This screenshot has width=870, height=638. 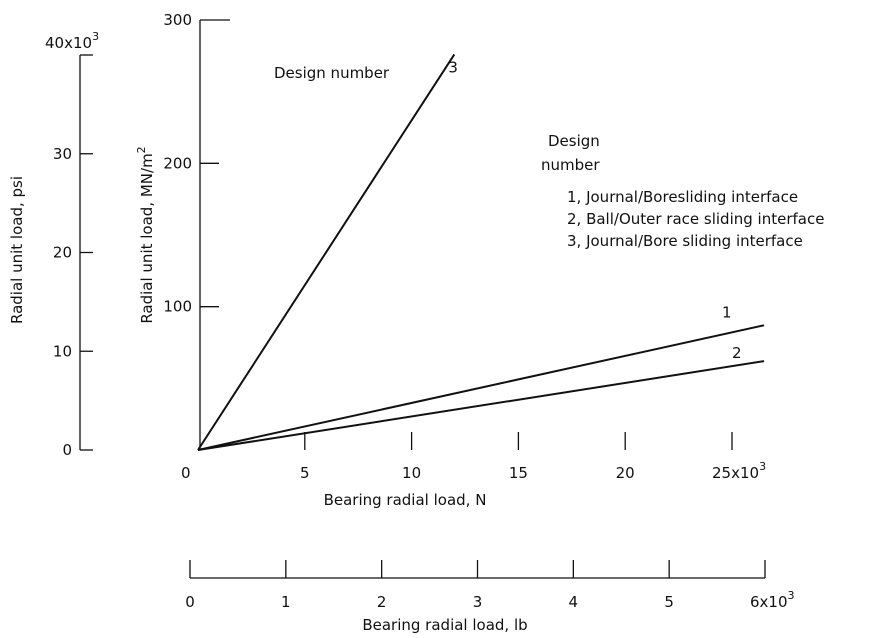 What do you see at coordinates (190, 602) in the screenshot?
I see `lb-tick-label: 0` at bounding box center [190, 602].